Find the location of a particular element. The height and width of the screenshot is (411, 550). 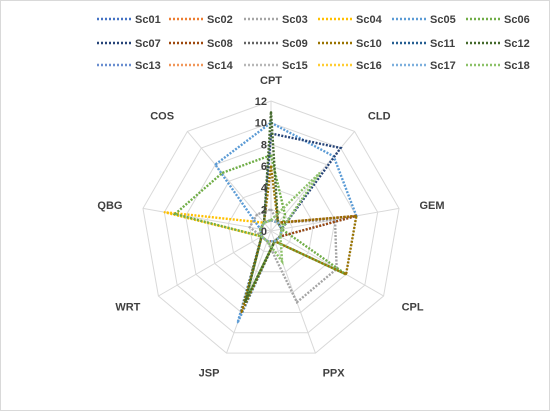

point-sc06-cos is located at coordinates (222, 173).